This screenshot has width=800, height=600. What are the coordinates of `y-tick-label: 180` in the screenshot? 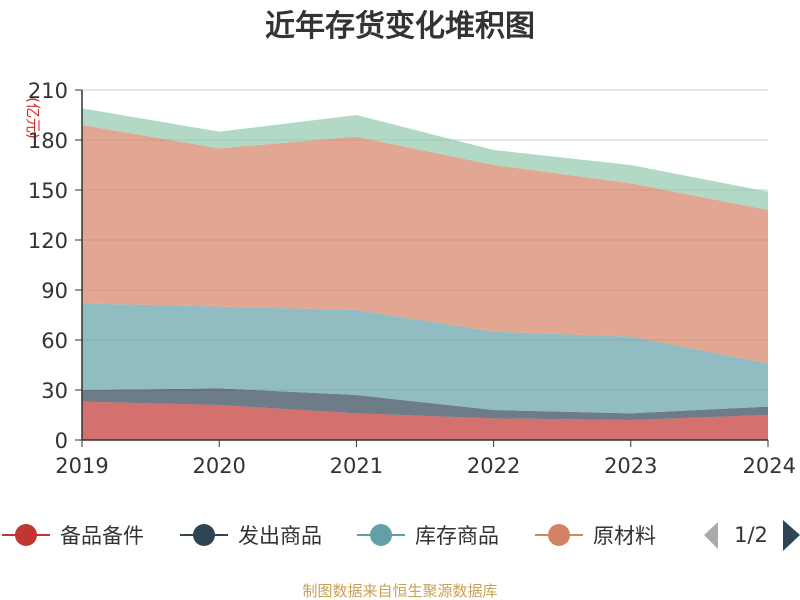 It's located at (48, 141).